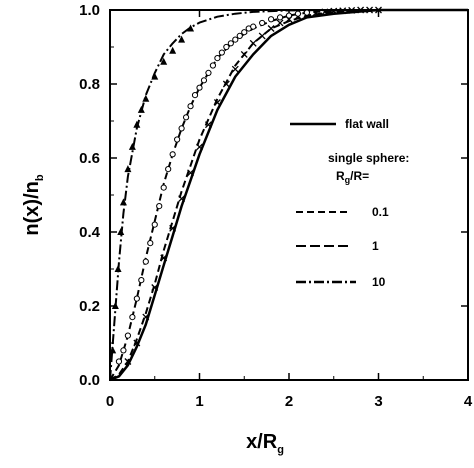 The image size is (474, 468). Describe the element at coordinates (352, 177) in the screenshot. I see `legend-group-sublabel: Rg/R=` at that location.